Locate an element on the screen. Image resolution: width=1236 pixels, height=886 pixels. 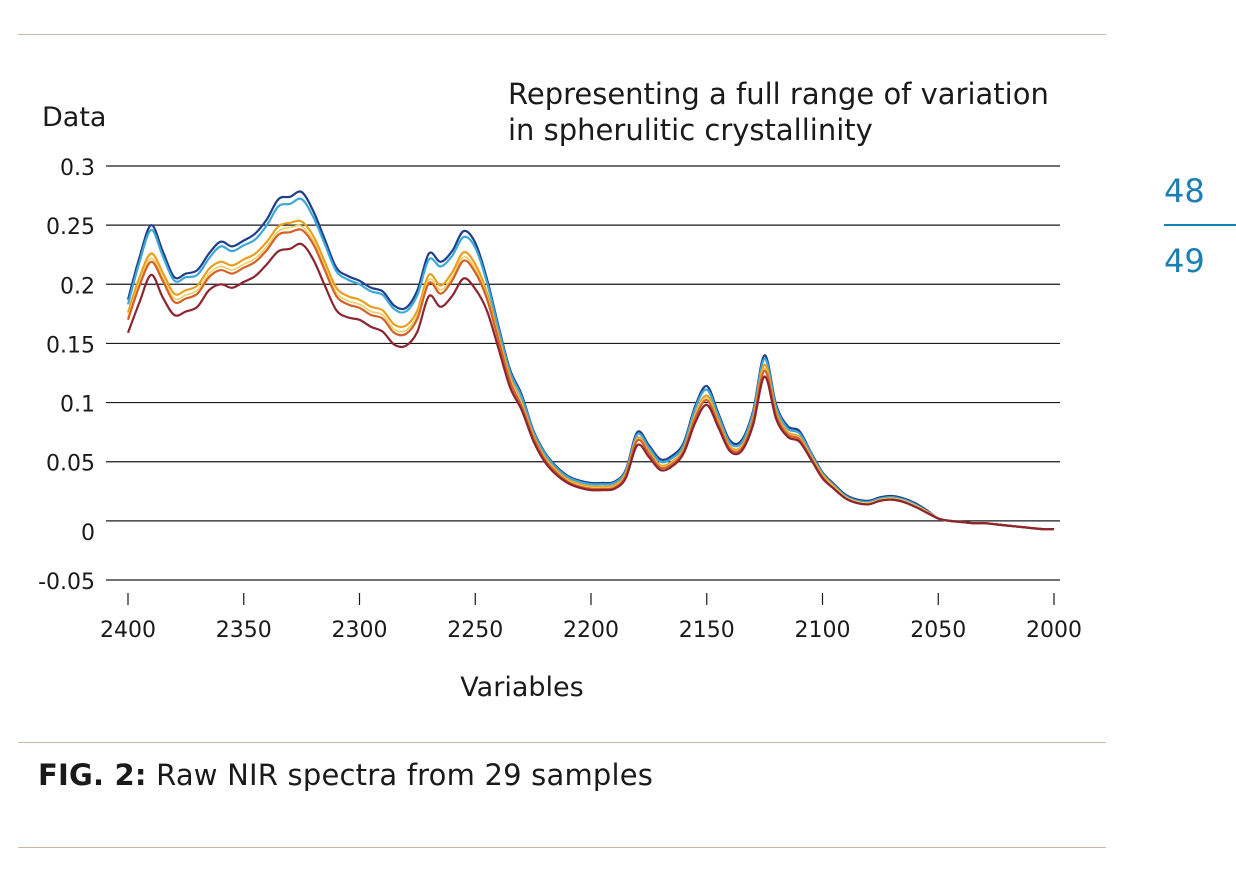
page-number-left: 48 is located at coordinates (1184, 191).